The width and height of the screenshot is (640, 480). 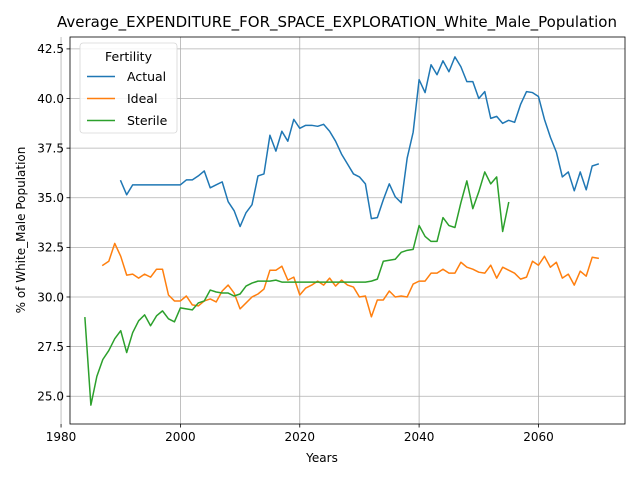 I want to click on x-axis-label: Years, so click(x=321, y=458).